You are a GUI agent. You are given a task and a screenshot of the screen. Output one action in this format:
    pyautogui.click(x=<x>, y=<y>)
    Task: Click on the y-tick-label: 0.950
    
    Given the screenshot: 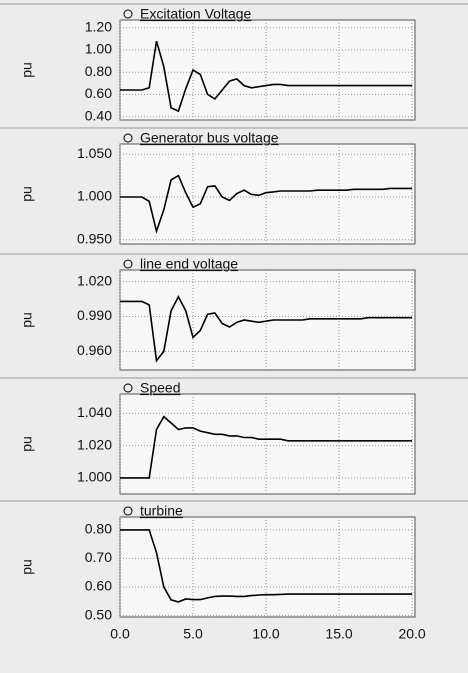 What is the action you would take?
    pyautogui.click(x=94, y=238)
    